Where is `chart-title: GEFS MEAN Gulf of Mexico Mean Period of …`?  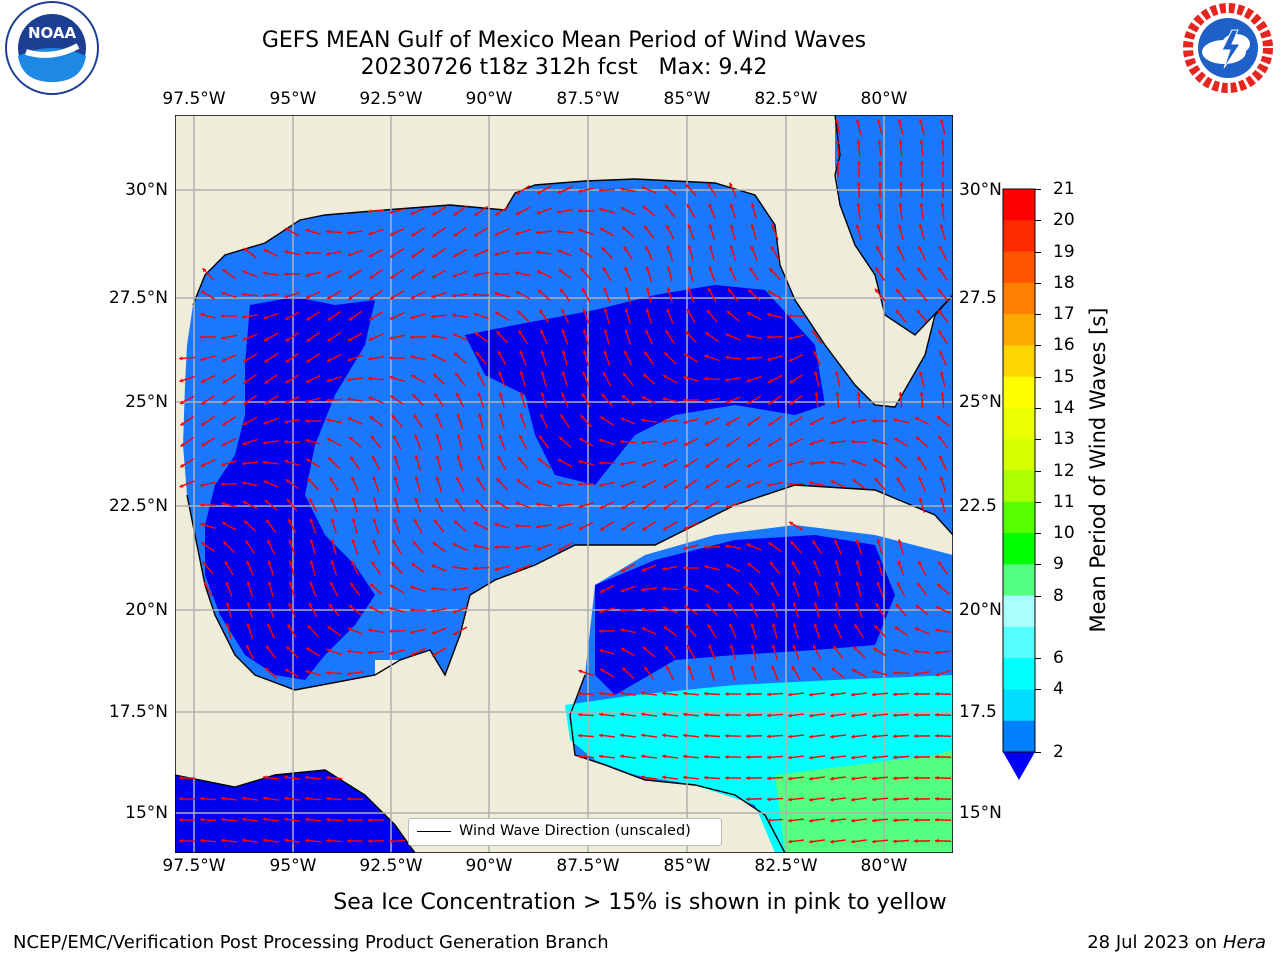
chart-title: GEFS MEAN Gulf of Mexico Mean Period of … is located at coordinates (564, 40).